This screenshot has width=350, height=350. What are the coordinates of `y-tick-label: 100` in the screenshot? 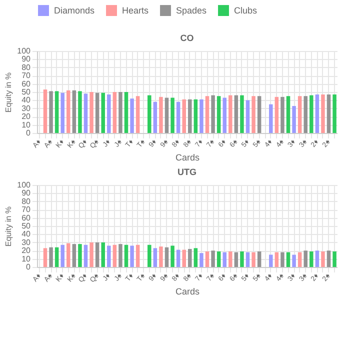 It's located at (24, 51).